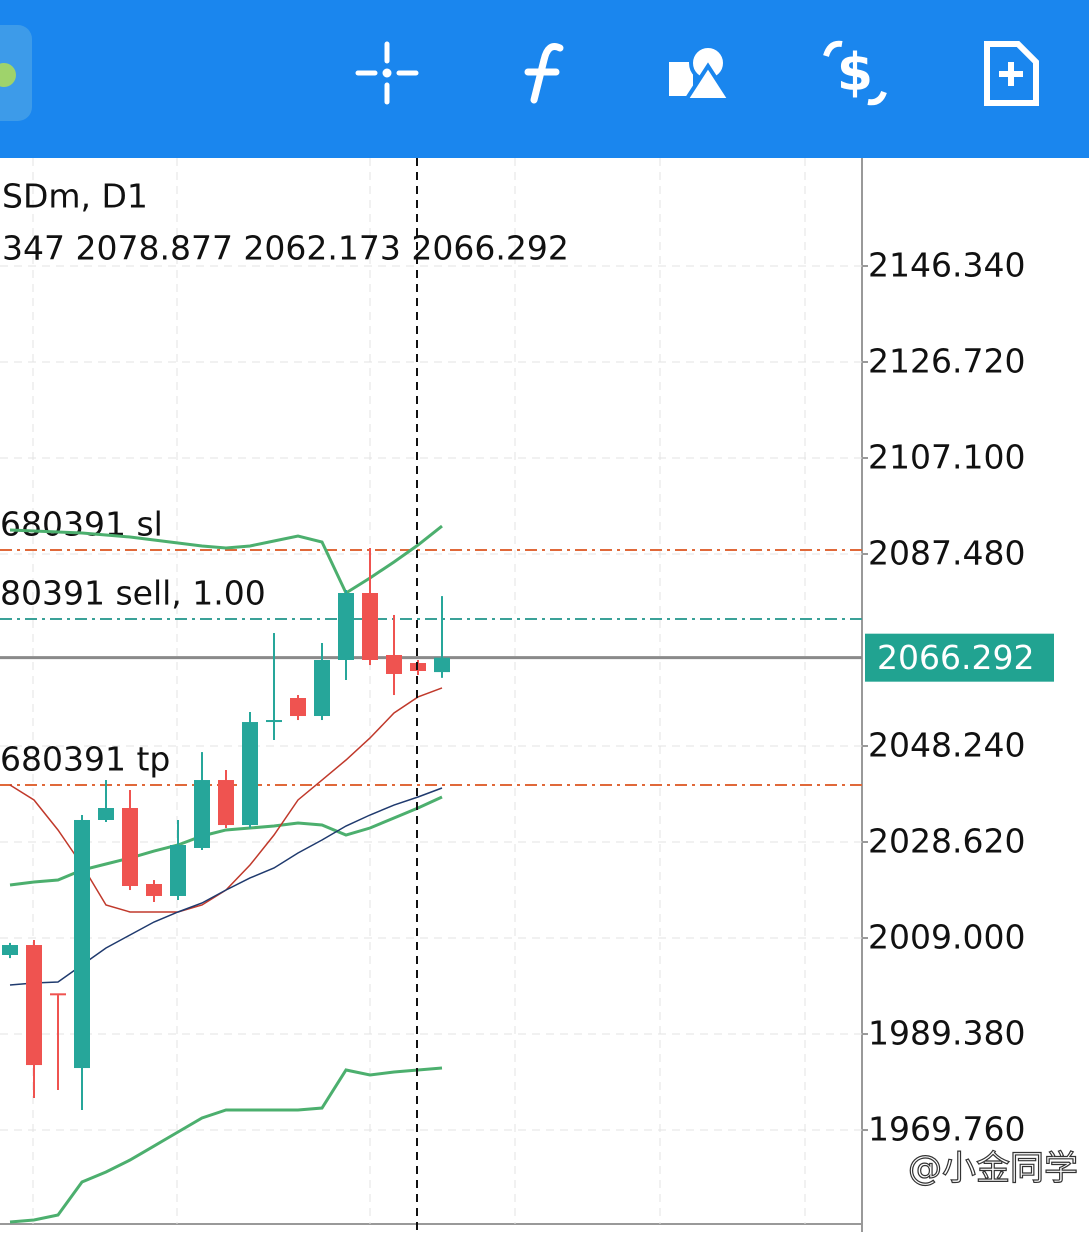 The image size is (1089, 1236). What do you see at coordinates (544, 73) in the screenshot?
I see `indicators-button` at bounding box center [544, 73].